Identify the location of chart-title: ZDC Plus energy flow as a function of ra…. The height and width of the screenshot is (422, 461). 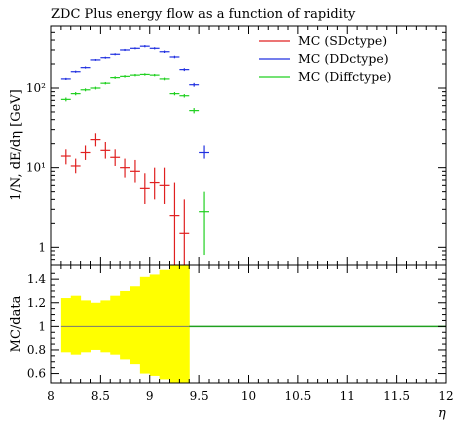
(203, 14).